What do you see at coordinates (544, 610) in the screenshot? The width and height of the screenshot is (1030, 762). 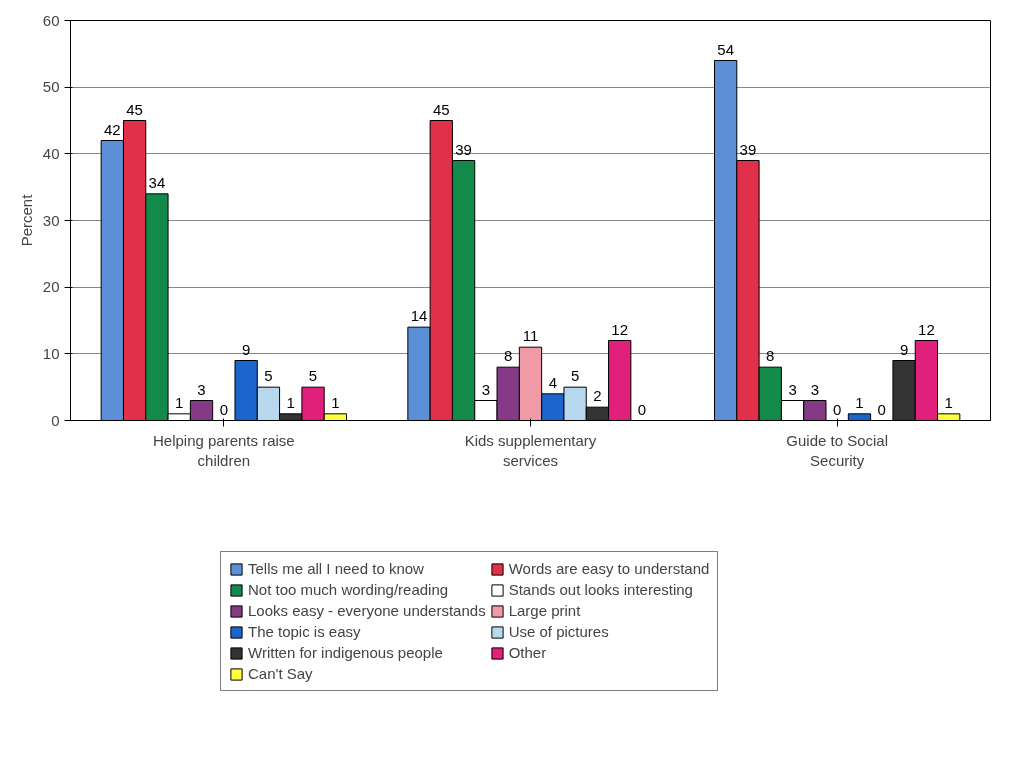 I see `legend-label: Large print` at bounding box center [544, 610].